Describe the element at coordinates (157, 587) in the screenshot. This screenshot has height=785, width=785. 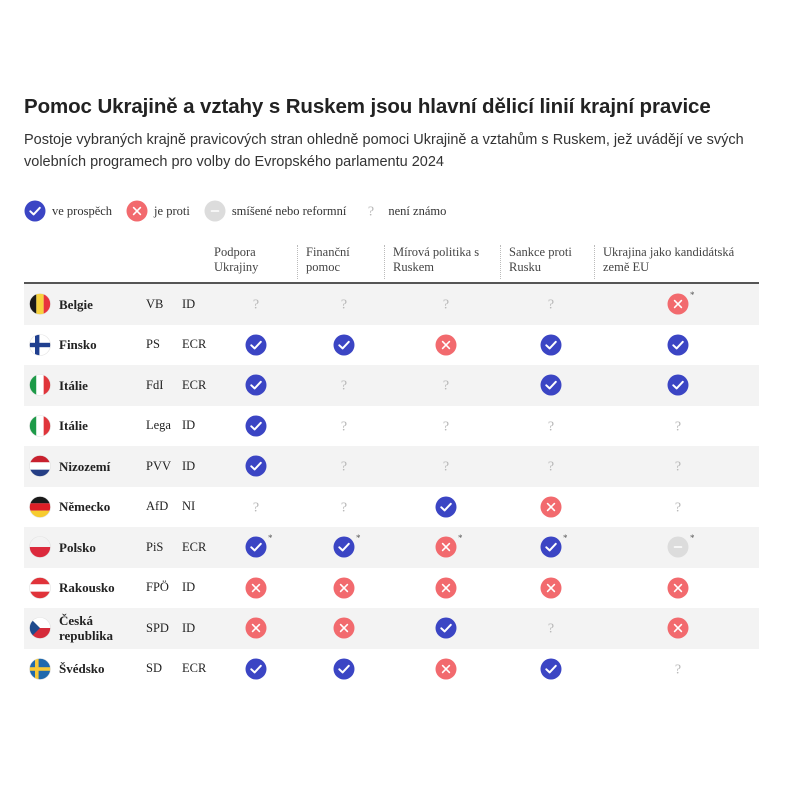
I see `party-name: FPÖ` at that location.